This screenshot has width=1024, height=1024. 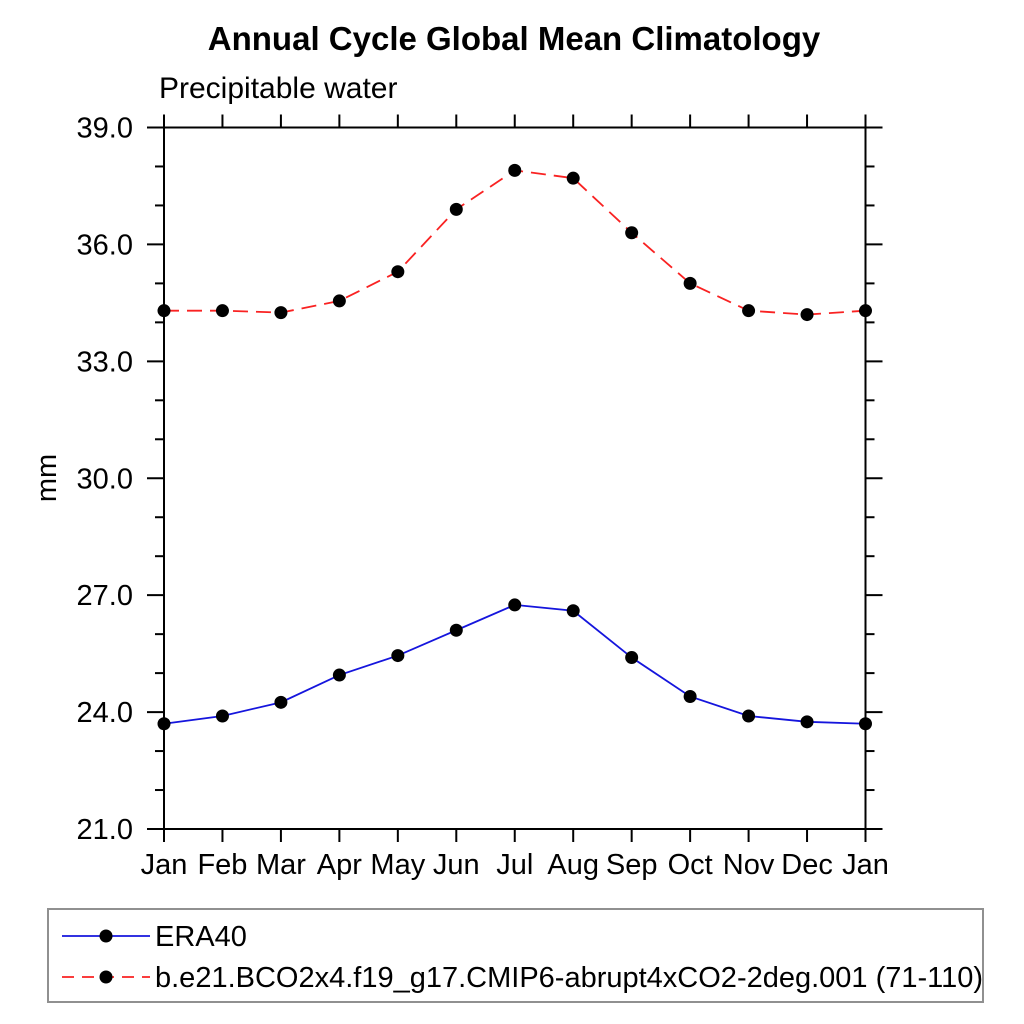 I want to click on y-tick-label: 24.0, so click(x=105, y=713).